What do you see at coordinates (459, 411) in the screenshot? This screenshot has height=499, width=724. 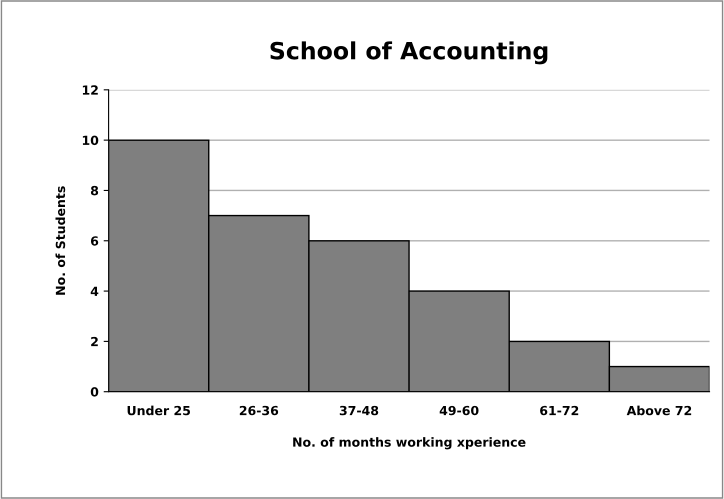 I see `x-tick-label: 49-60` at bounding box center [459, 411].